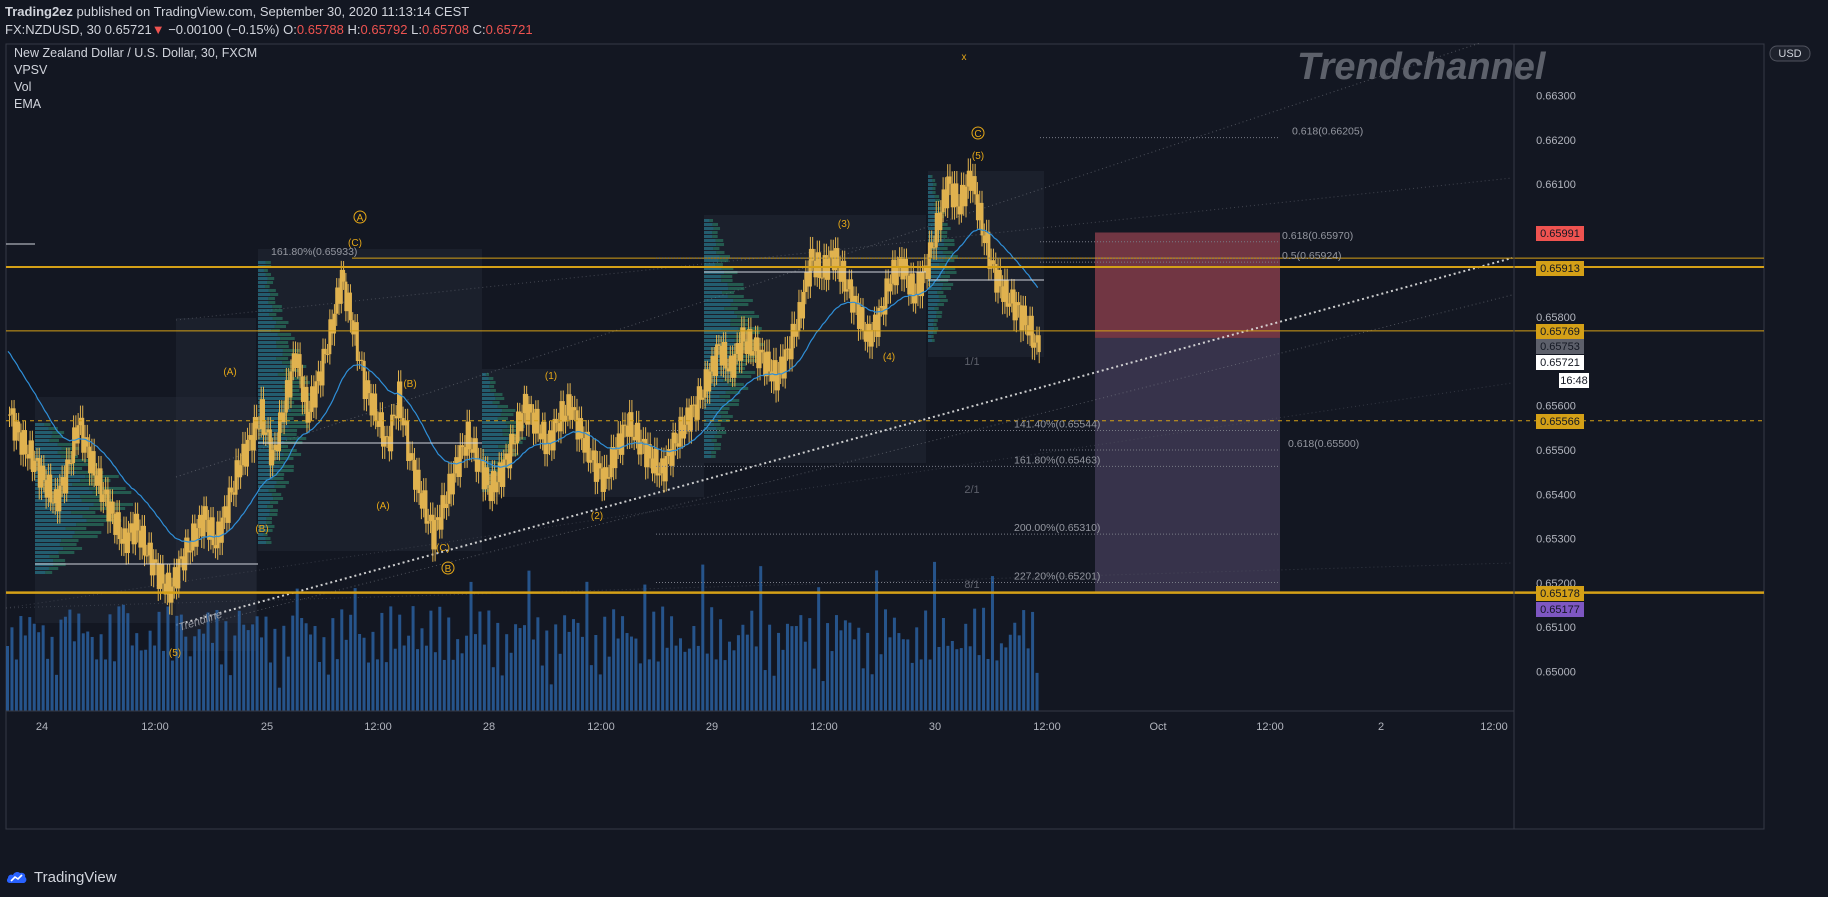 The height and width of the screenshot is (897, 1828). What do you see at coordinates (355, 243) in the screenshot?
I see `wave-label: (C)` at bounding box center [355, 243].